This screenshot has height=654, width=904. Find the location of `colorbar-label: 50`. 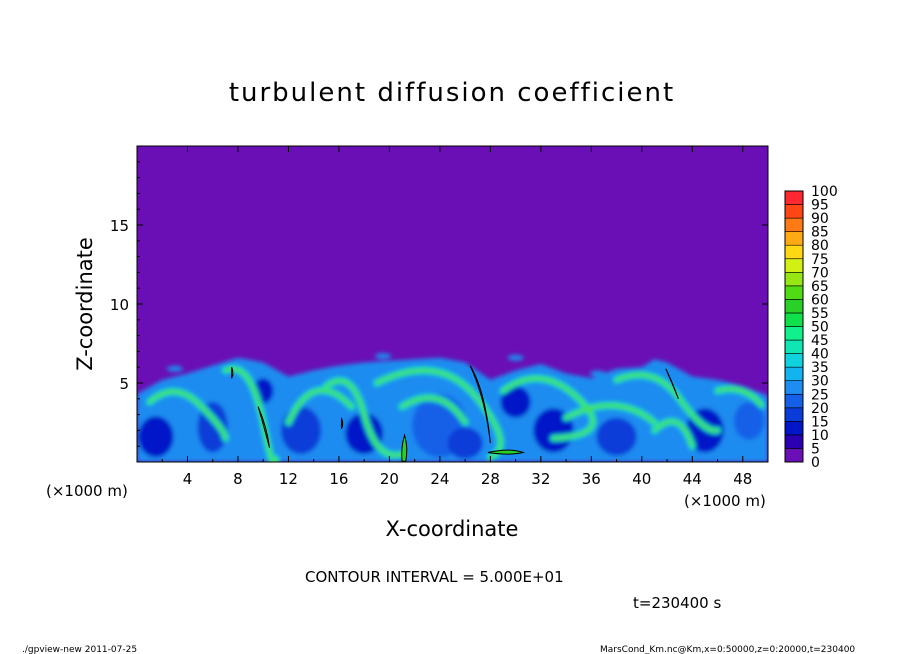

colorbar-label: 50 is located at coordinates (820, 328).